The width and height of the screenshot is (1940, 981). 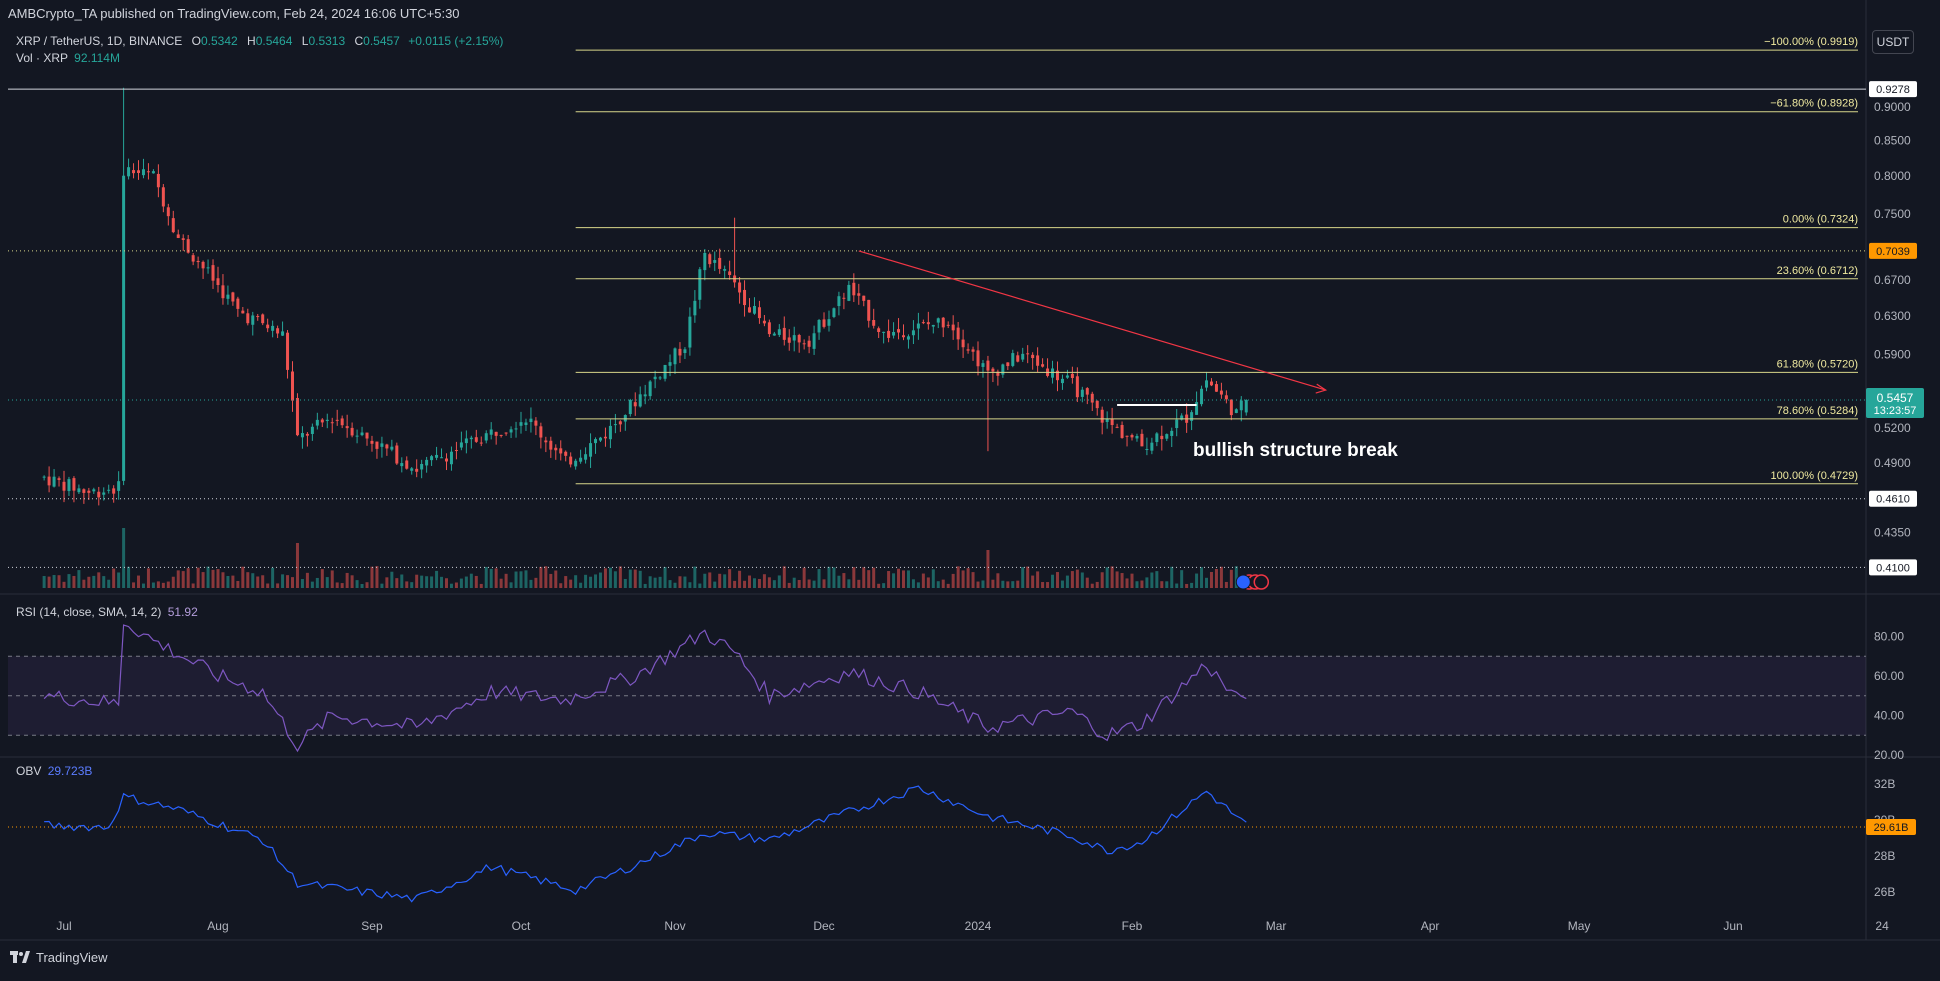 I want to click on level-badge-label: 0.9278, so click(x=1893, y=90).